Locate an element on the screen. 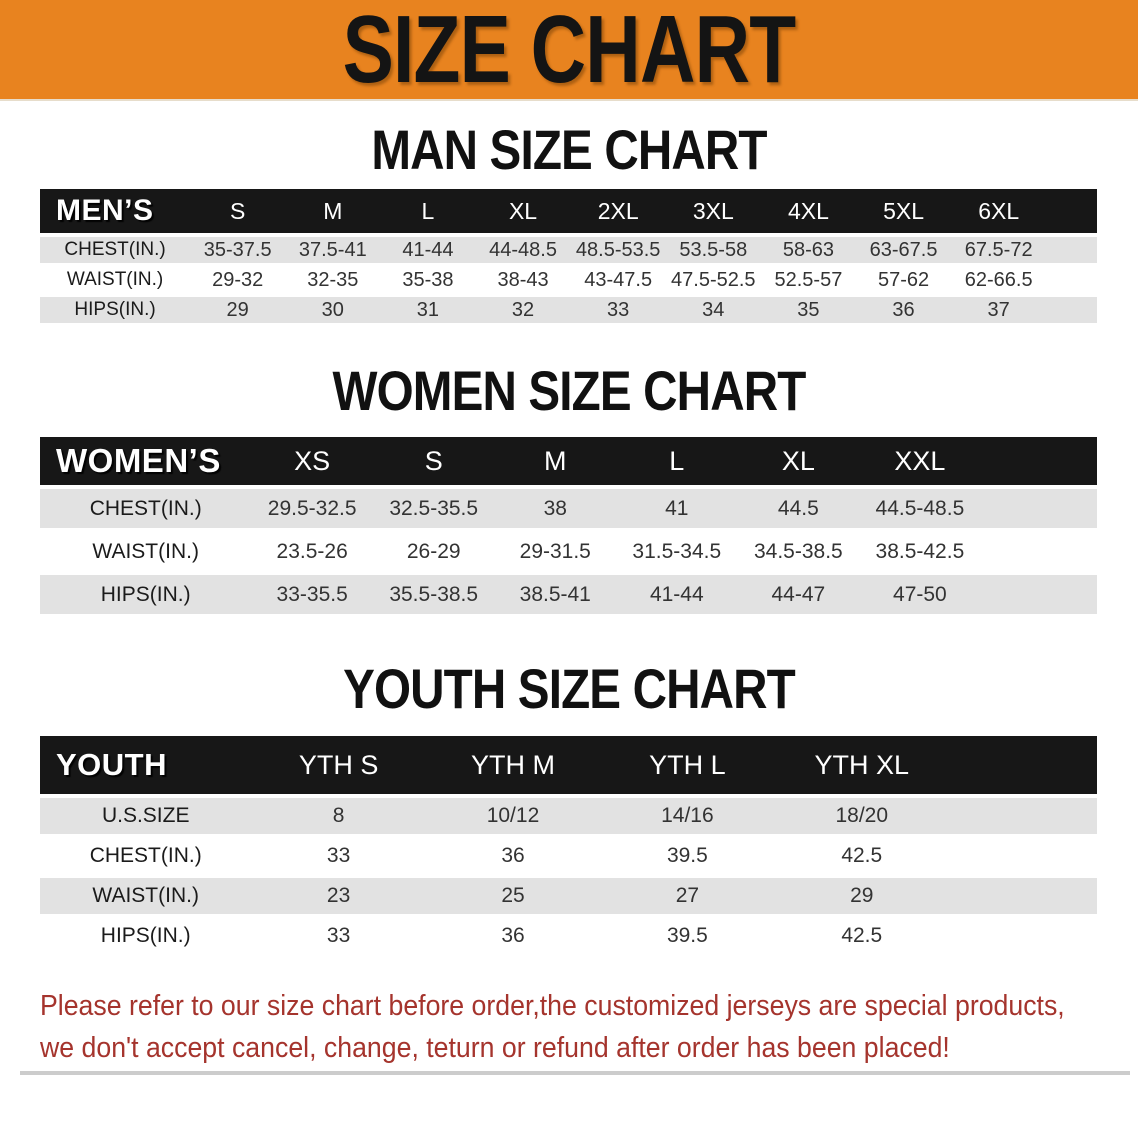 This screenshot has width=1138, height=1132. measurement-value: 57-62 is located at coordinates (903, 282).